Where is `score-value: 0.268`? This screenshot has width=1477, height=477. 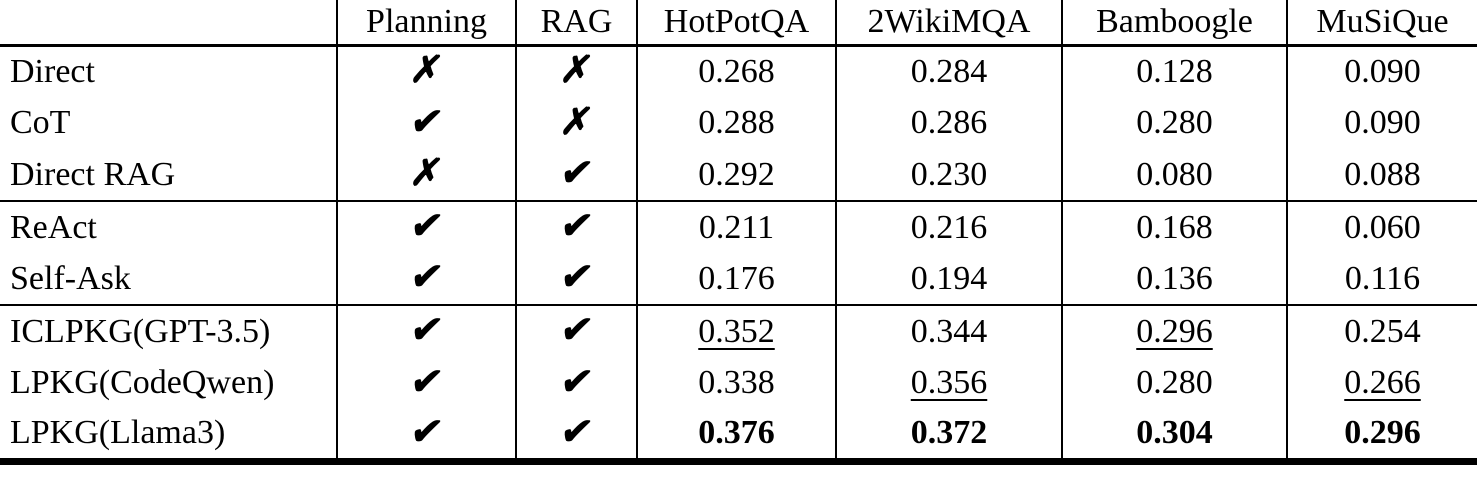
score-value: 0.268 is located at coordinates (736, 71).